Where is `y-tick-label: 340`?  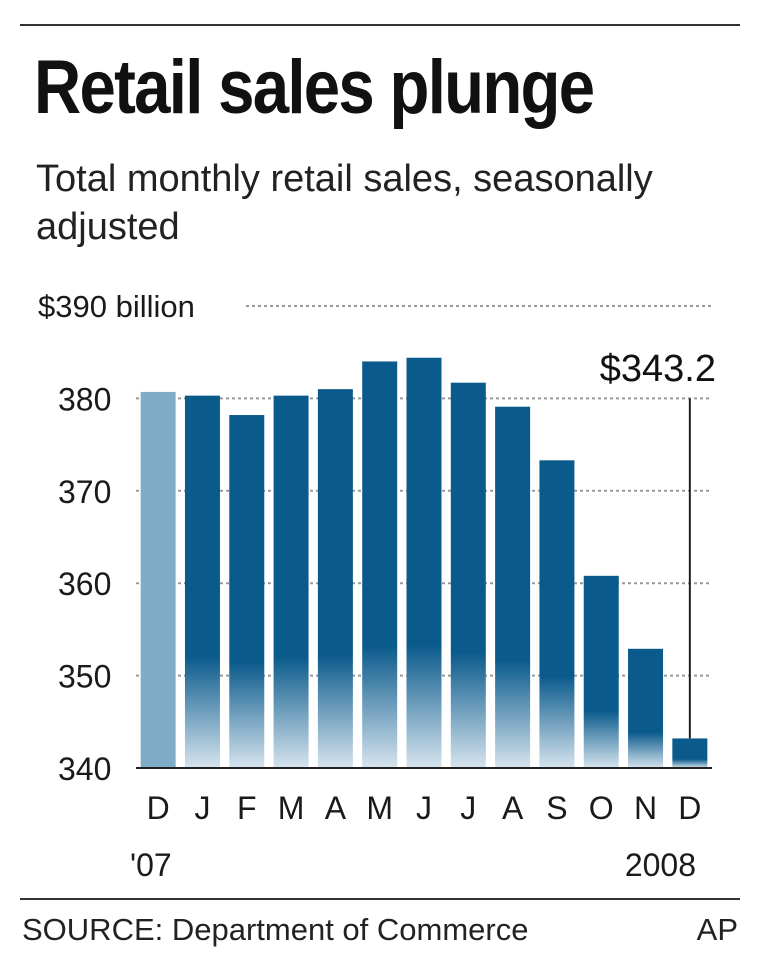 y-tick-label: 340 is located at coordinates (84, 769).